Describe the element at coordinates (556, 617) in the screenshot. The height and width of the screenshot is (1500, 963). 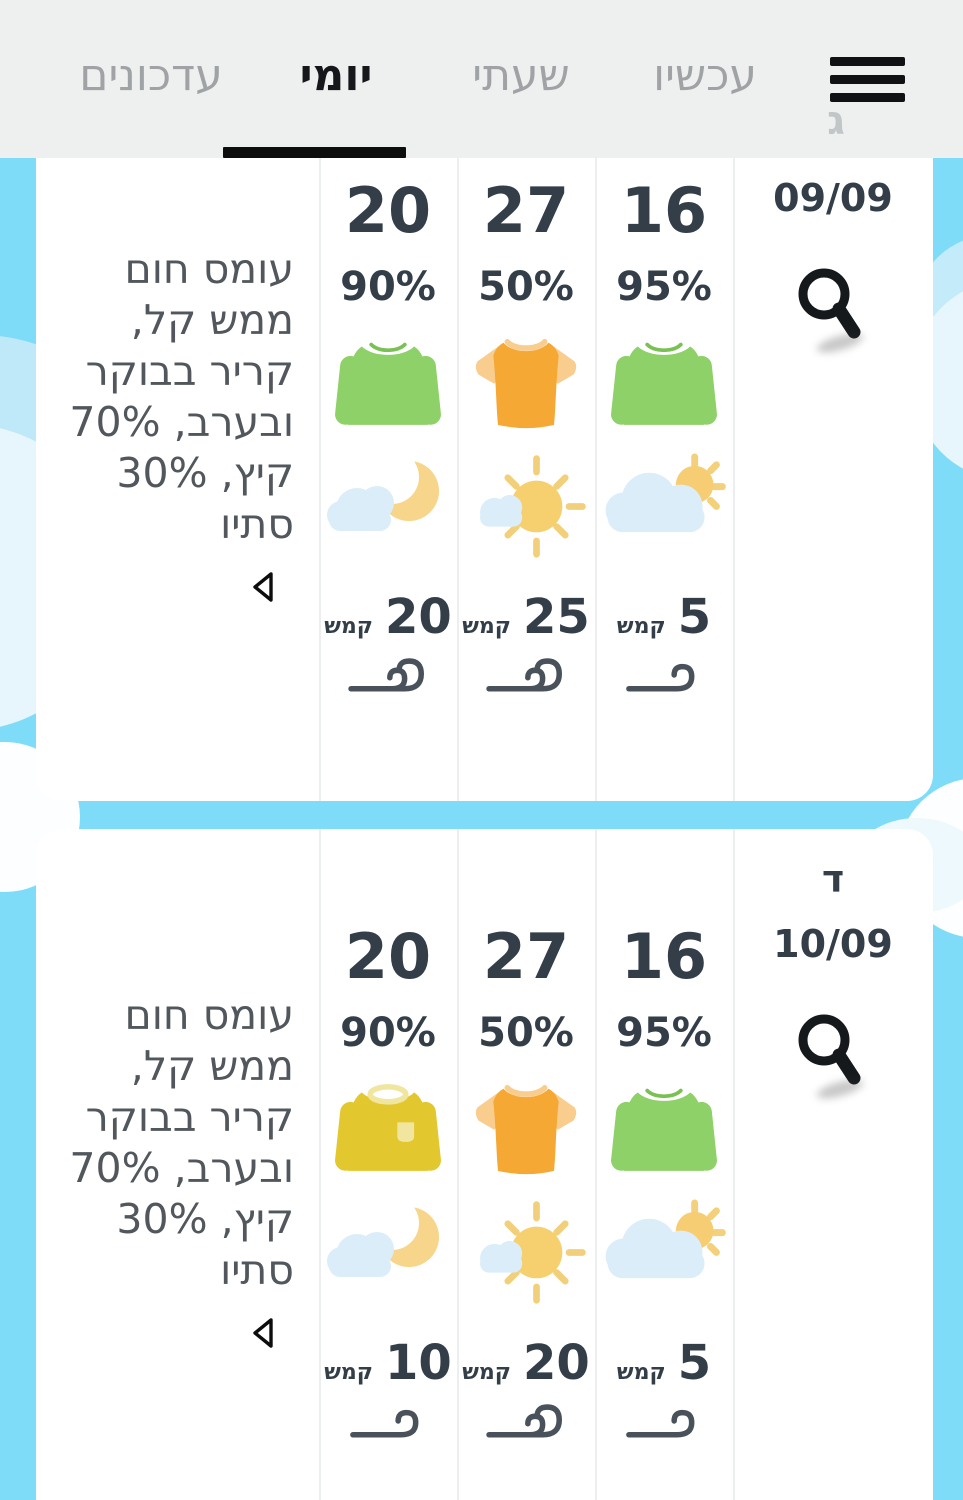
I see `wind-speed-value: 25` at that location.